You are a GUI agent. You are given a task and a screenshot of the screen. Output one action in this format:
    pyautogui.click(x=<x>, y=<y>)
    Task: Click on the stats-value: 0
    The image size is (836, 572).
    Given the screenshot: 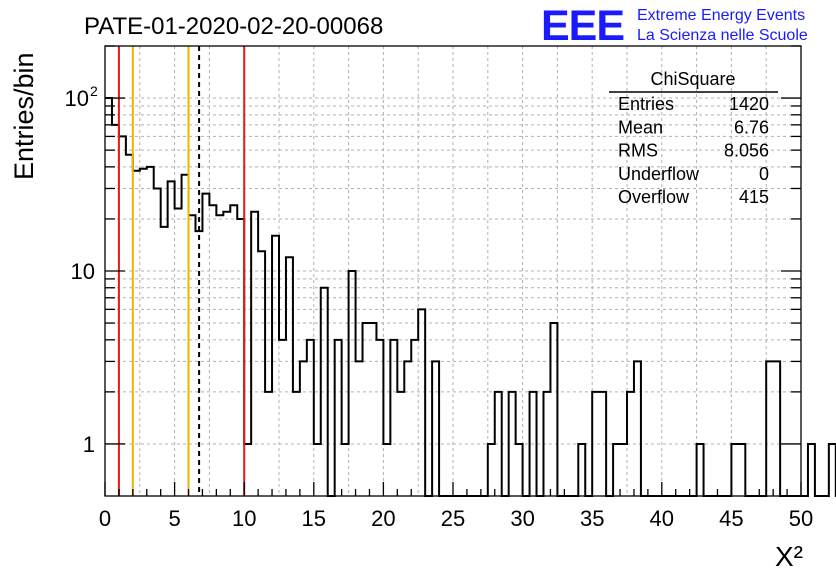 What is the action you would take?
    pyautogui.click(x=764, y=174)
    